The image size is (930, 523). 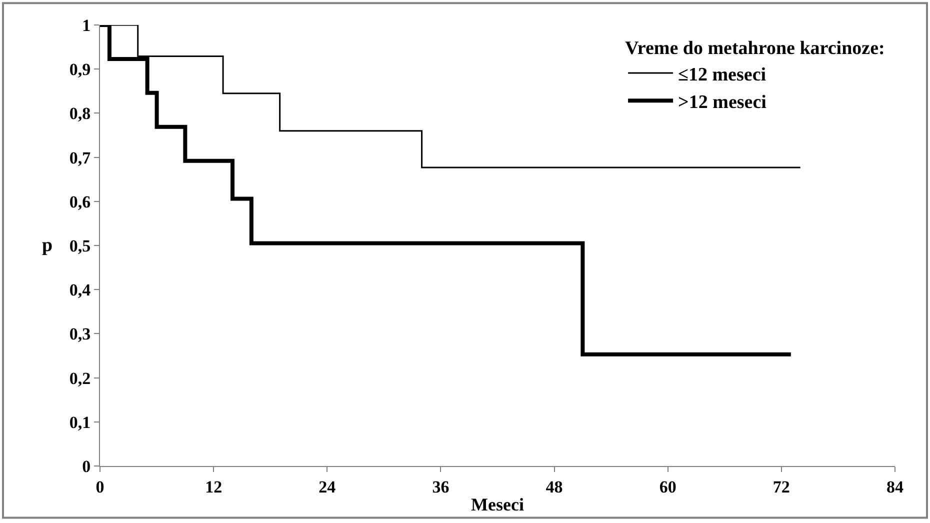 What do you see at coordinates (781, 486) in the screenshot?
I see `x-tick-label: 72` at bounding box center [781, 486].